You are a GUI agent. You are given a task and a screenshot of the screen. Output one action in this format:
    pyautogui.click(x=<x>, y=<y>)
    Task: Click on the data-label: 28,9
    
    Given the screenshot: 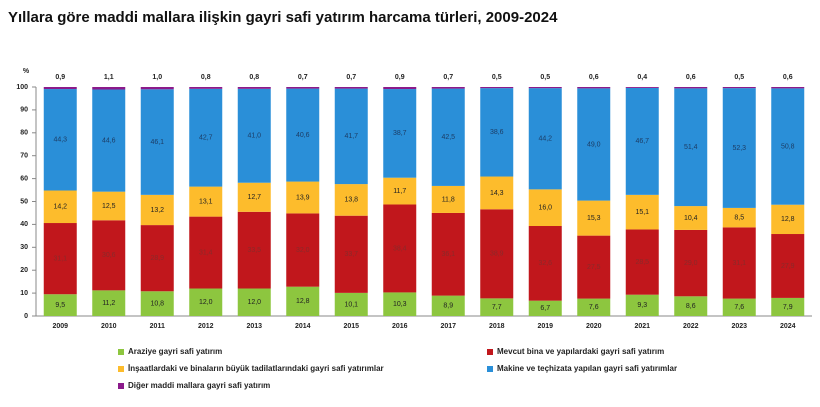 What is the action you would take?
    pyautogui.click(x=157, y=258)
    